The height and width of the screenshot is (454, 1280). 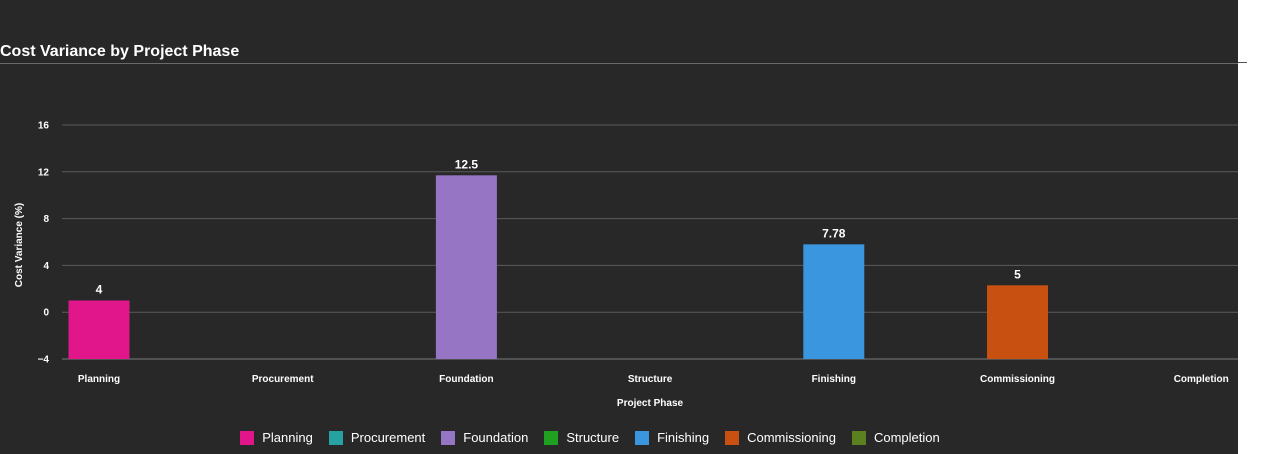 What do you see at coordinates (496, 437) in the screenshot?
I see `legend-label: Foundation` at bounding box center [496, 437].